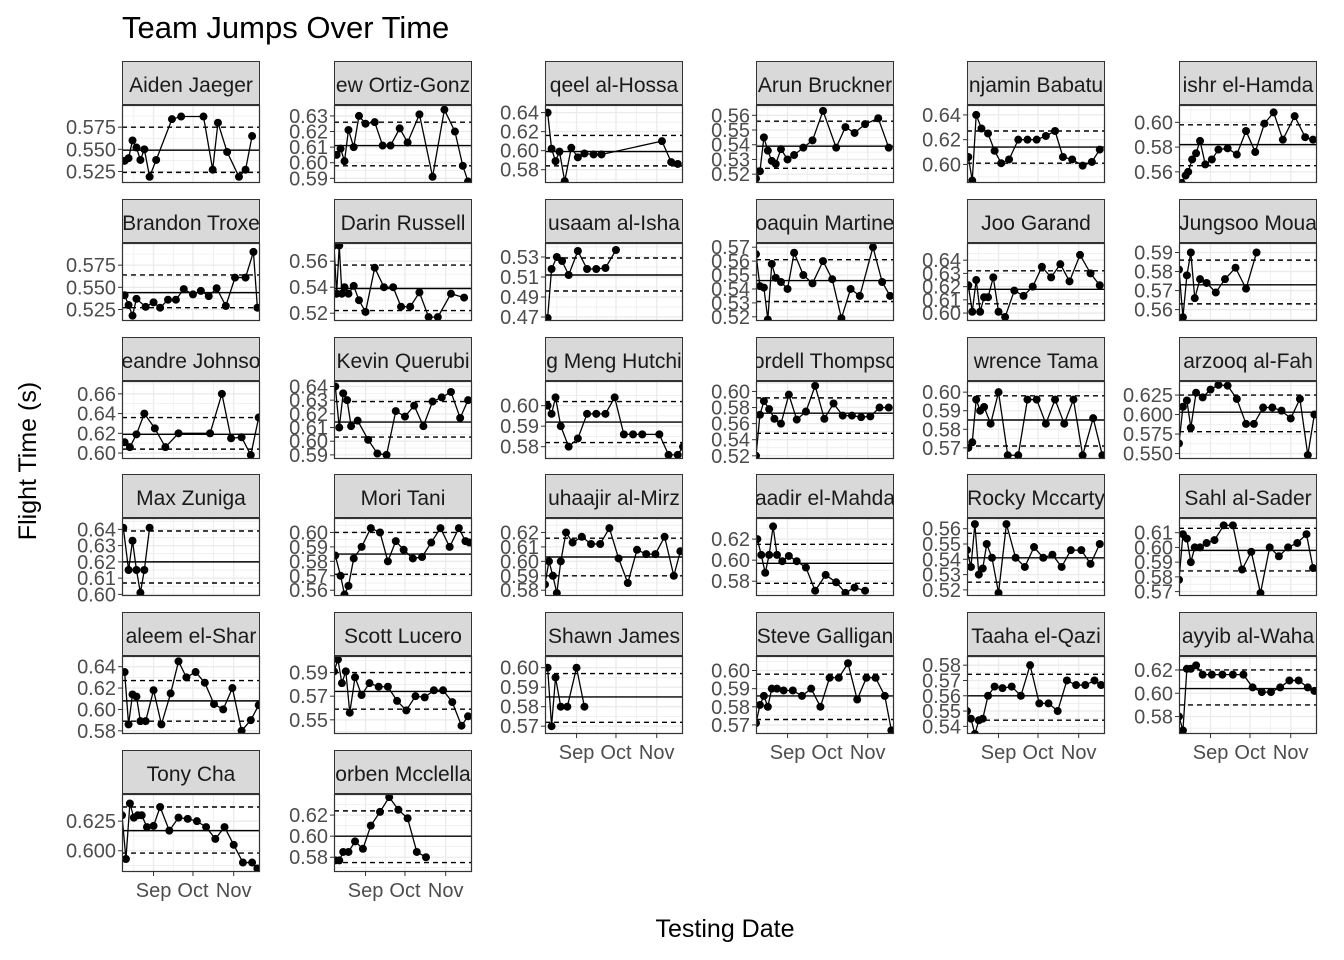 Image resolution: width=1344 pixels, height=960 pixels. Describe the element at coordinates (1248, 636) in the screenshot. I see `facet-strip-label: ayyib al-Waha` at that location.